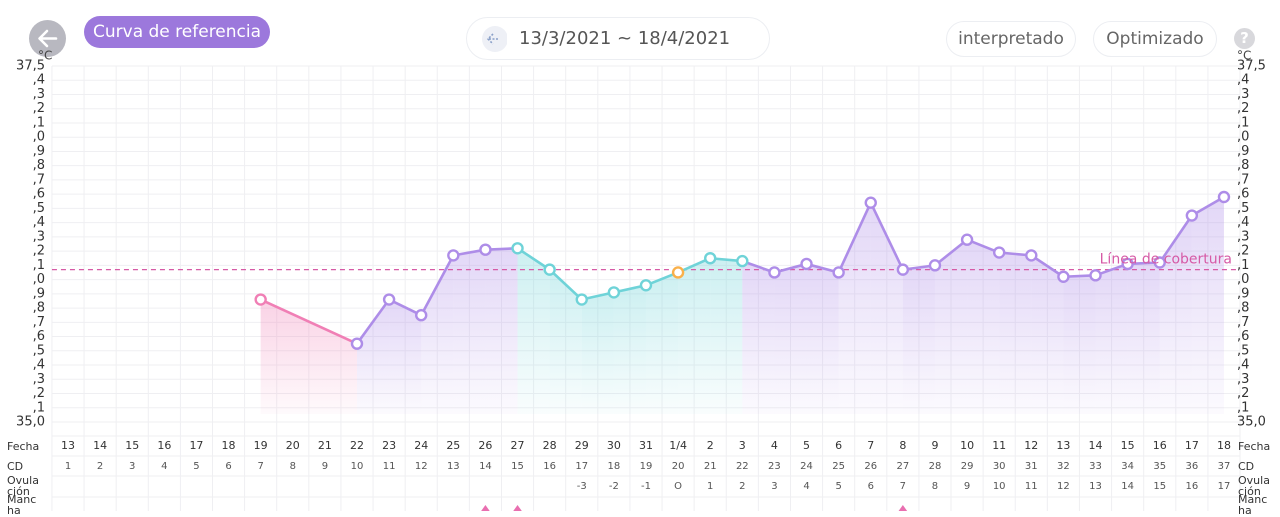 This screenshot has height=517, width=1280. Describe the element at coordinates (1095, 466) in the screenshot. I see `cd-label: 33` at that location.